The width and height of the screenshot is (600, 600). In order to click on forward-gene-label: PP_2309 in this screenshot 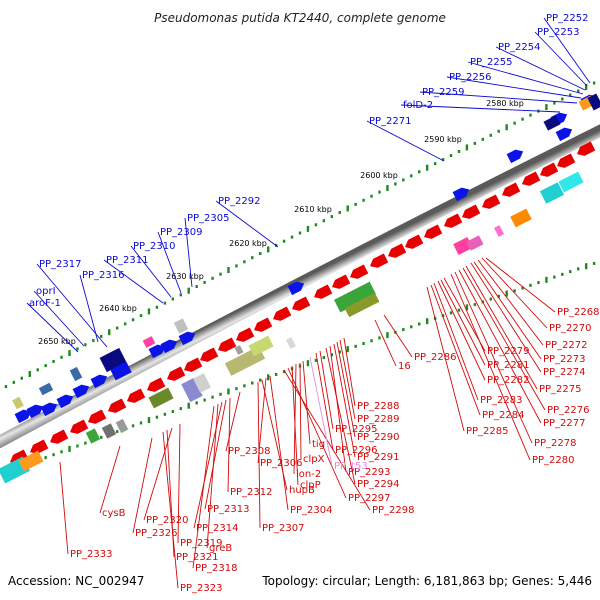, I will do `click(181, 232)`.